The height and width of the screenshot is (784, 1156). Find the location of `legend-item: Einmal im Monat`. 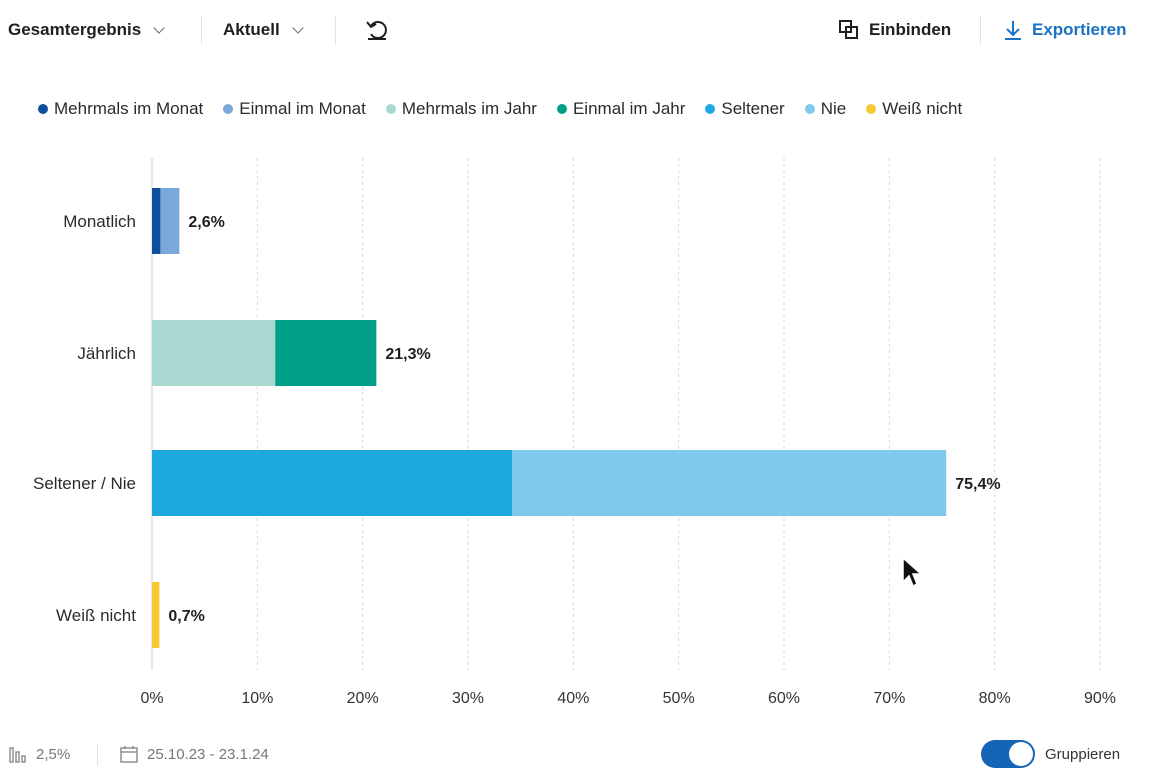

legend-item: Einmal im Monat is located at coordinates (294, 109).